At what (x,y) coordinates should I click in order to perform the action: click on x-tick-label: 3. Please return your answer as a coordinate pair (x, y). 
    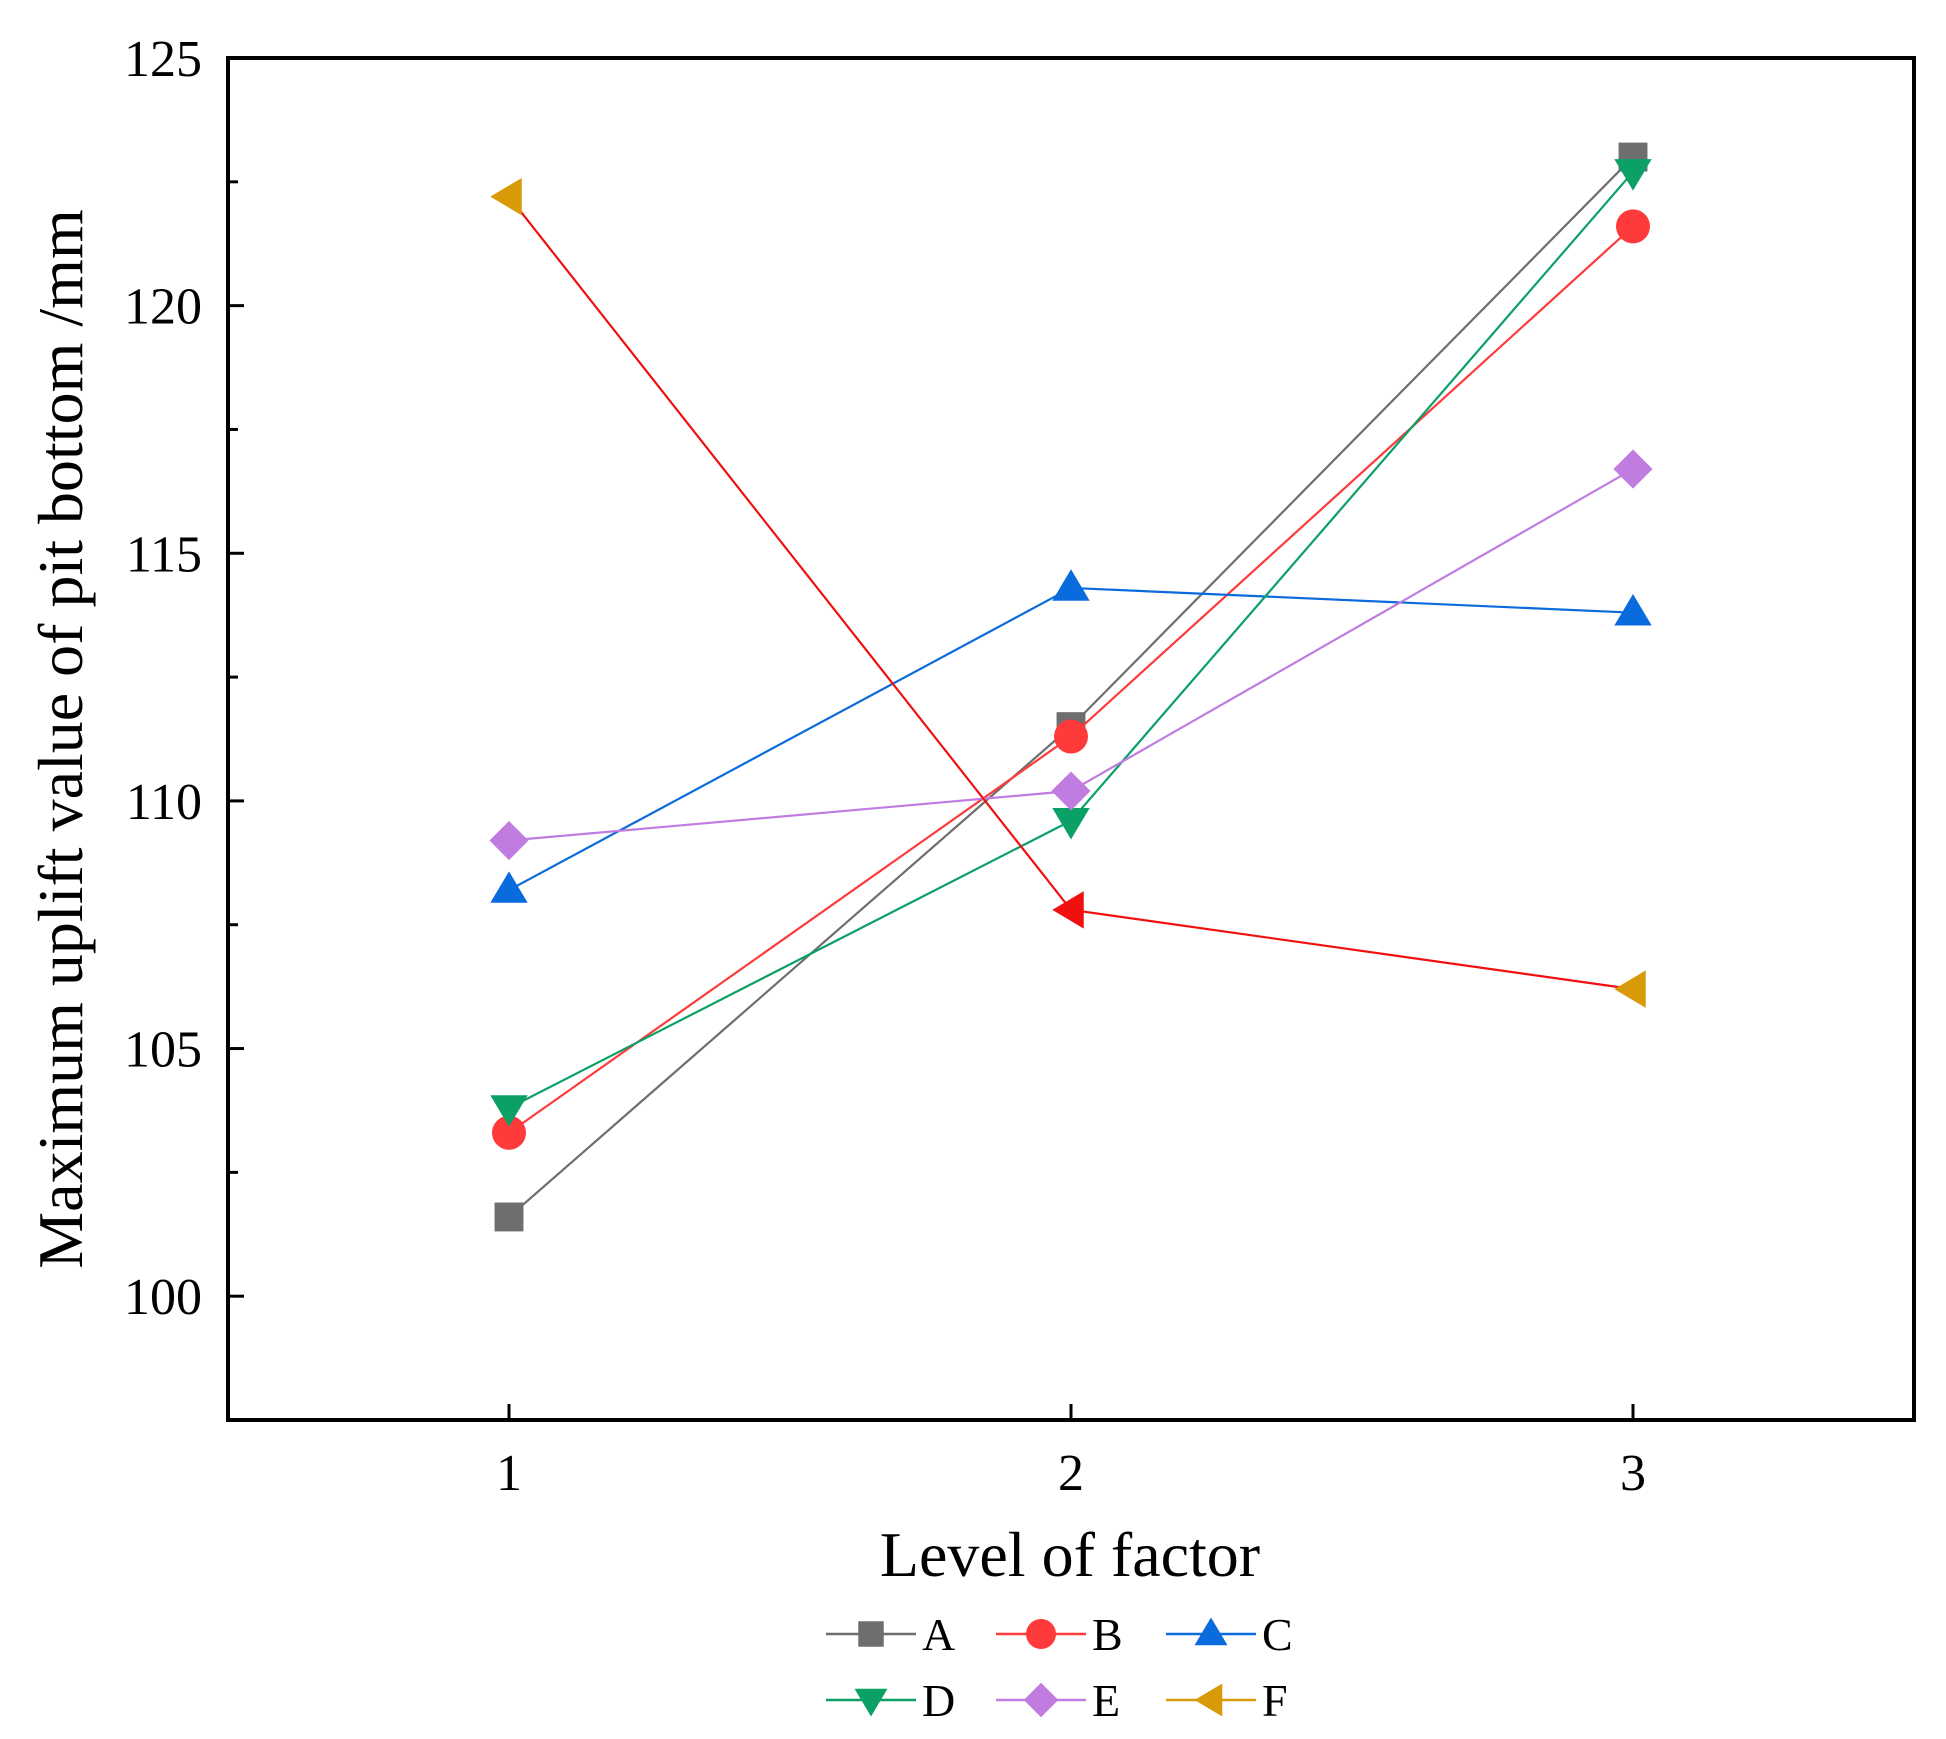
    Looking at the image, I should click on (1633, 1473).